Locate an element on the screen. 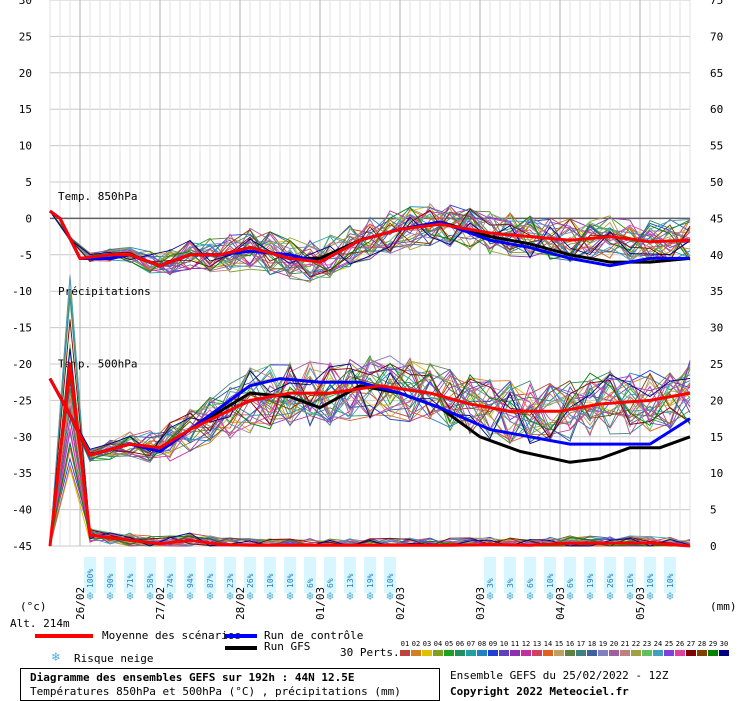  legend-gfs-label: Run GFS is located at coordinates (287, 646).